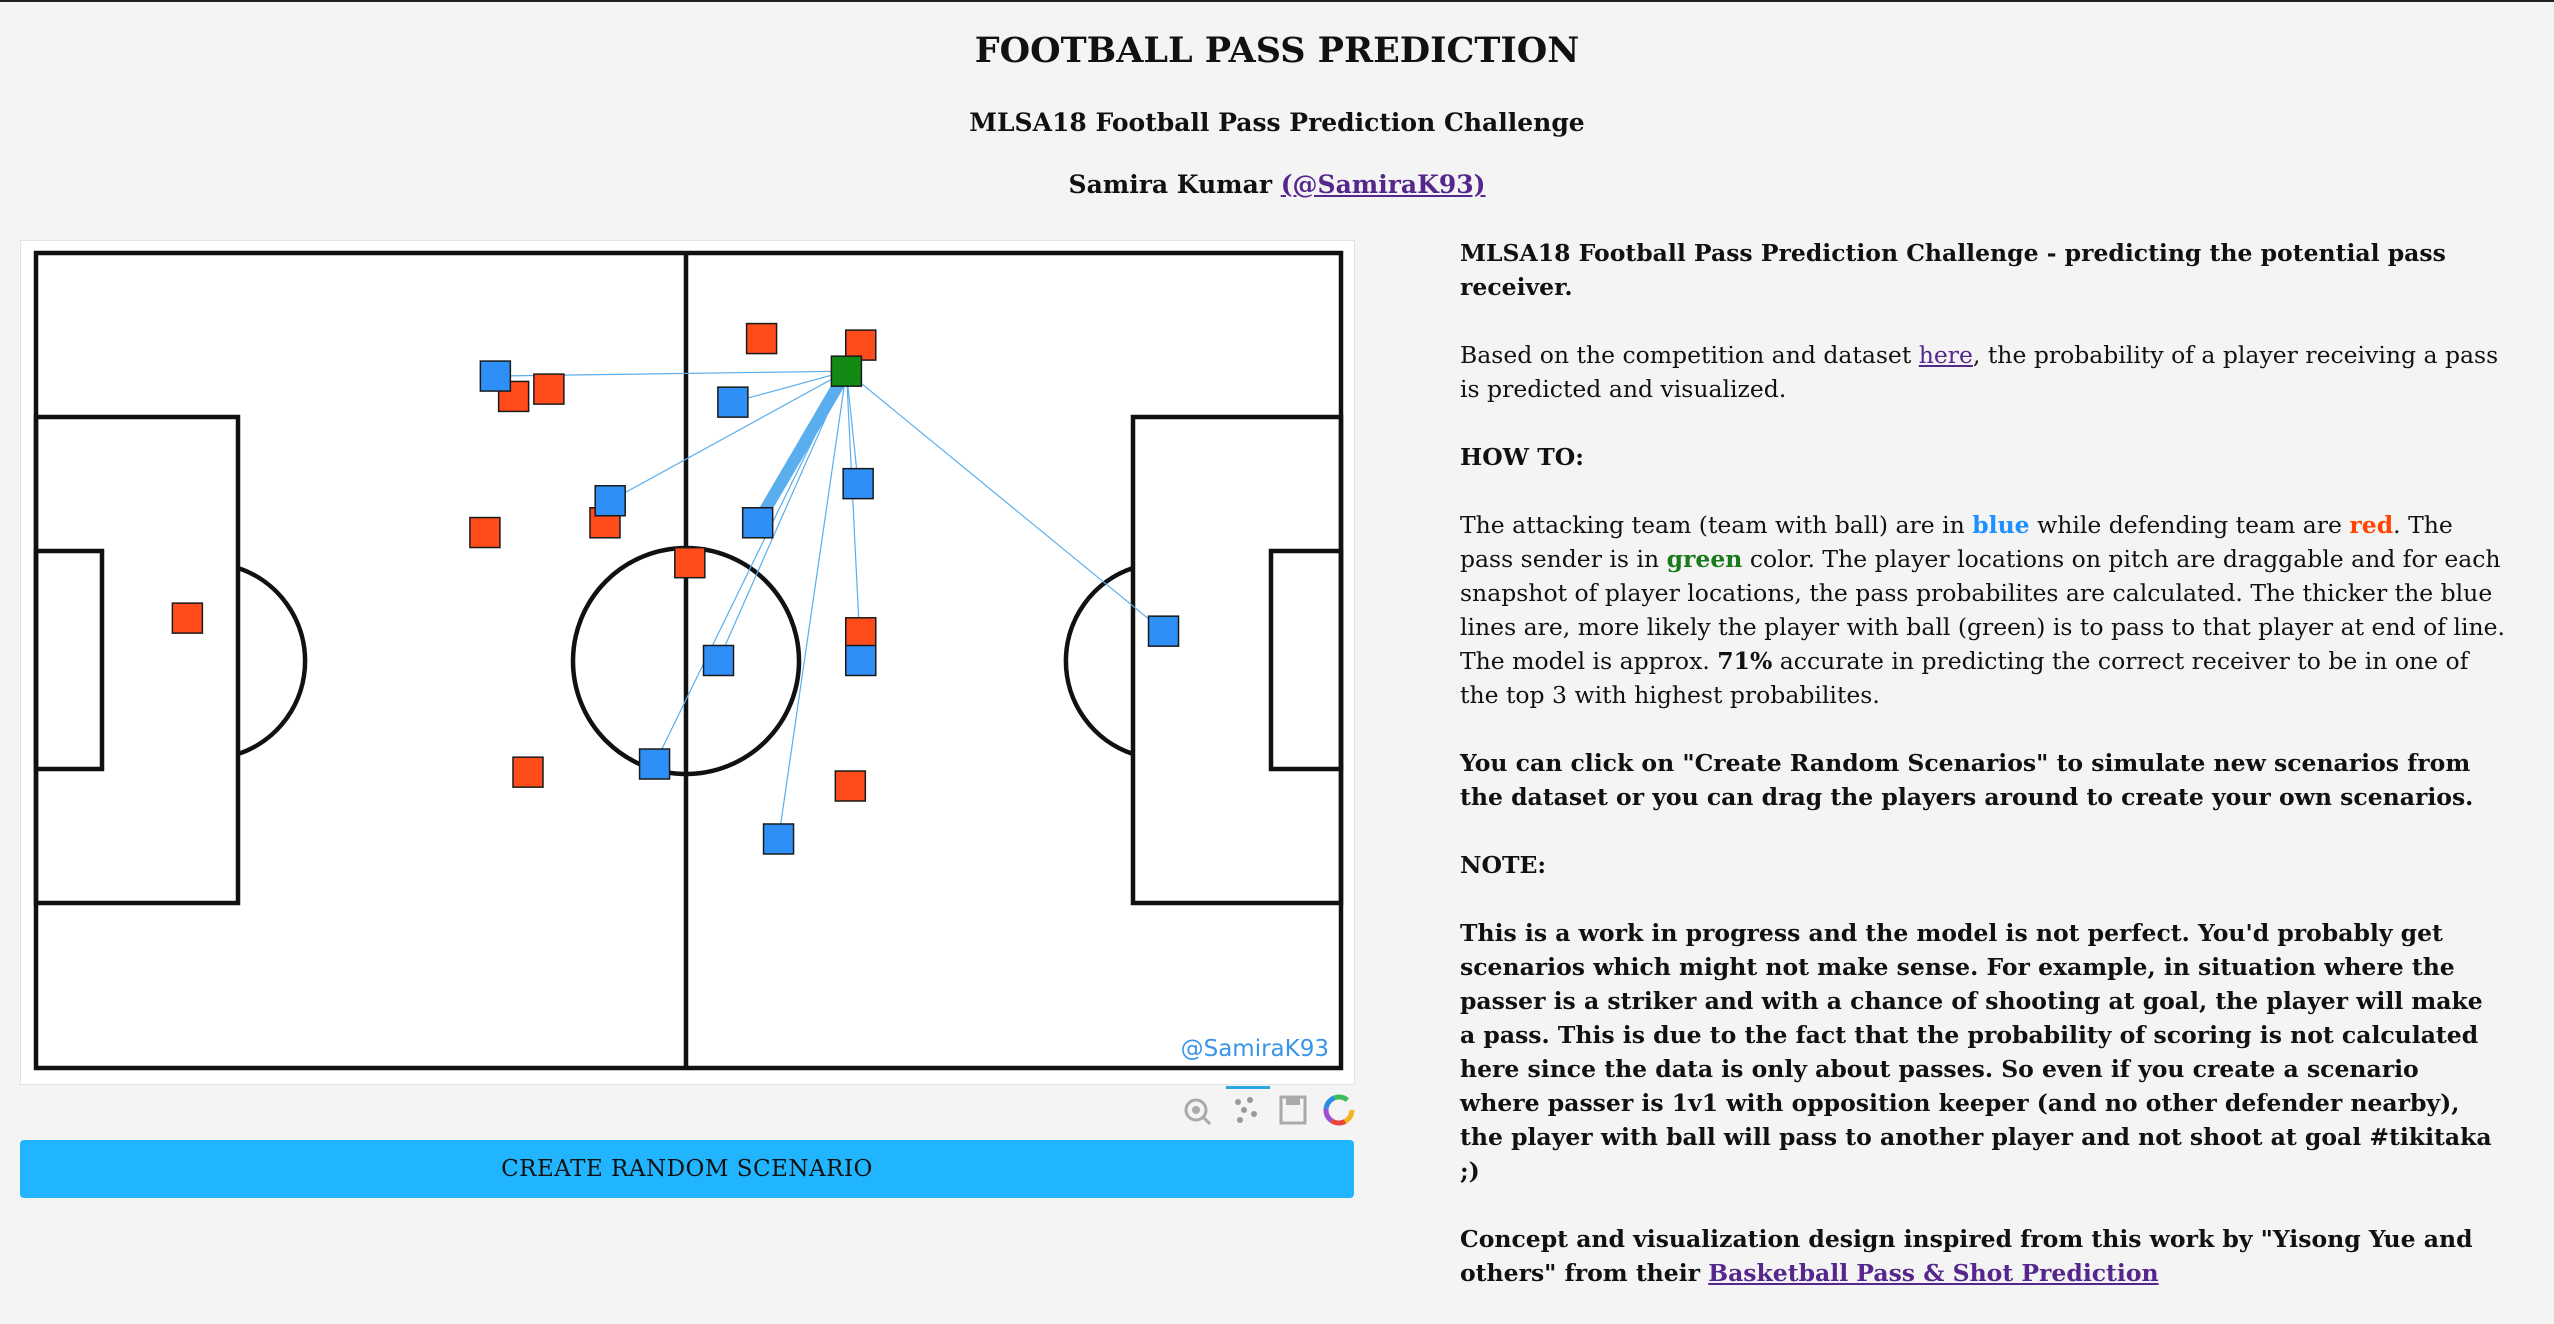  I want to click on attacking-players, so click(829, 607).